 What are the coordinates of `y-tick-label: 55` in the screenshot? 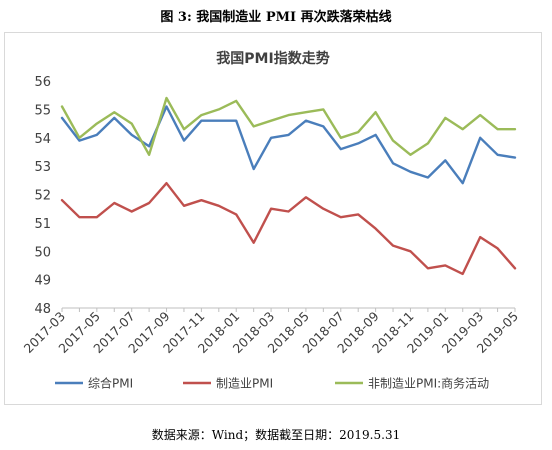 It's located at (42, 110).